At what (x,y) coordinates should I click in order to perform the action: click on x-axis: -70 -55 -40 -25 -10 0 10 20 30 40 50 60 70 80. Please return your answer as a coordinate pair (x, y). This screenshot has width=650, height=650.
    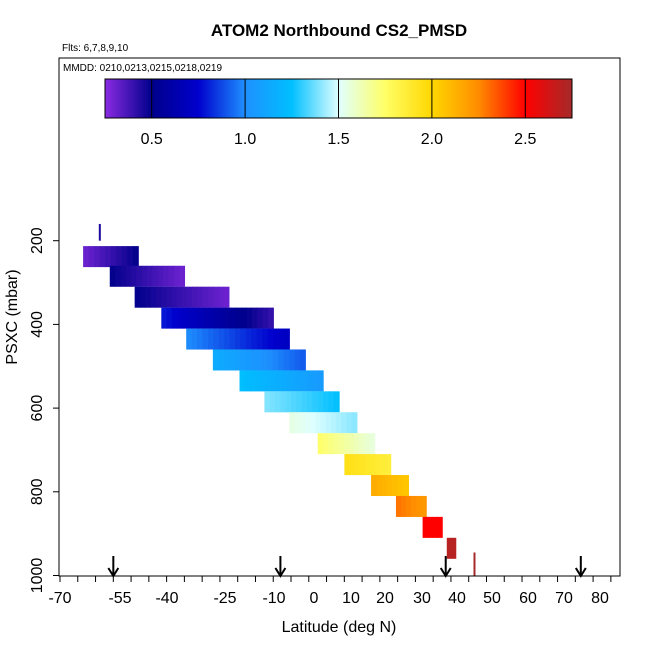
    Looking at the image, I should click on (330, 591).